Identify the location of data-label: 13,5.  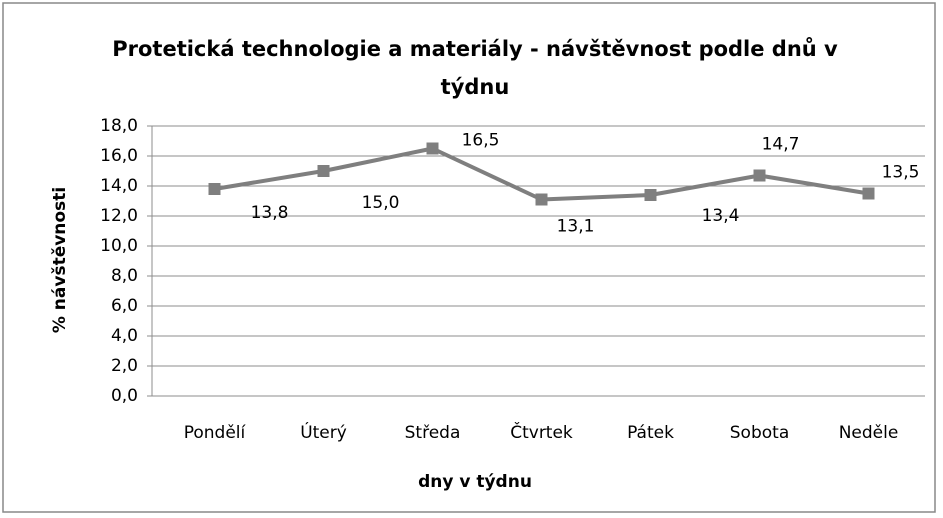
(901, 173).